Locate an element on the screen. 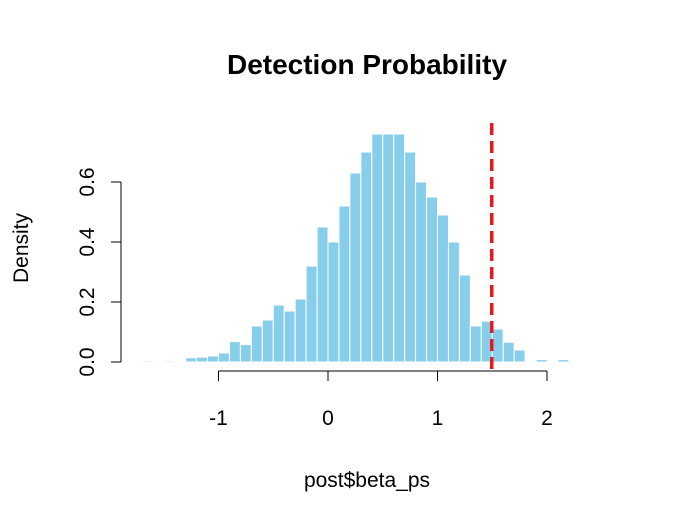 This screenshot has width=675, height=525. y-tick-label: 0.2 is located at coordinates (87, 301).